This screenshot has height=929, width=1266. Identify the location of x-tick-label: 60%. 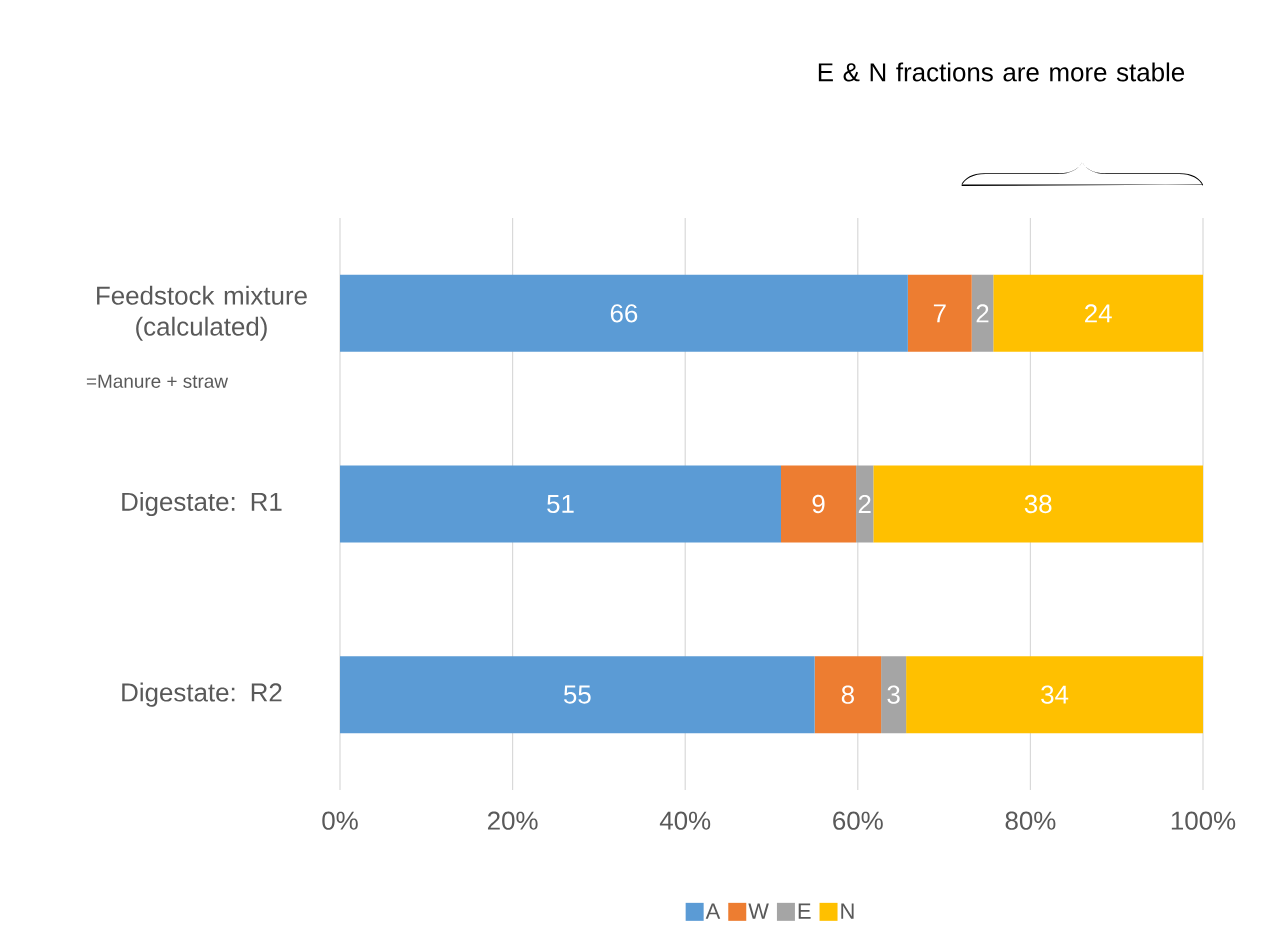
(858, 820).